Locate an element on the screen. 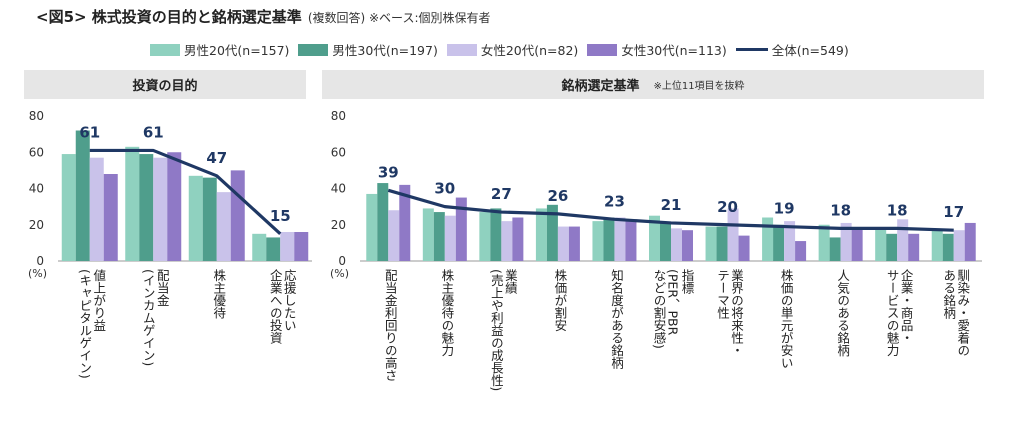 Image resolution: width=1024 pixels, height=435 pixels. data-label: 20 is located at coordinates (727, 207).